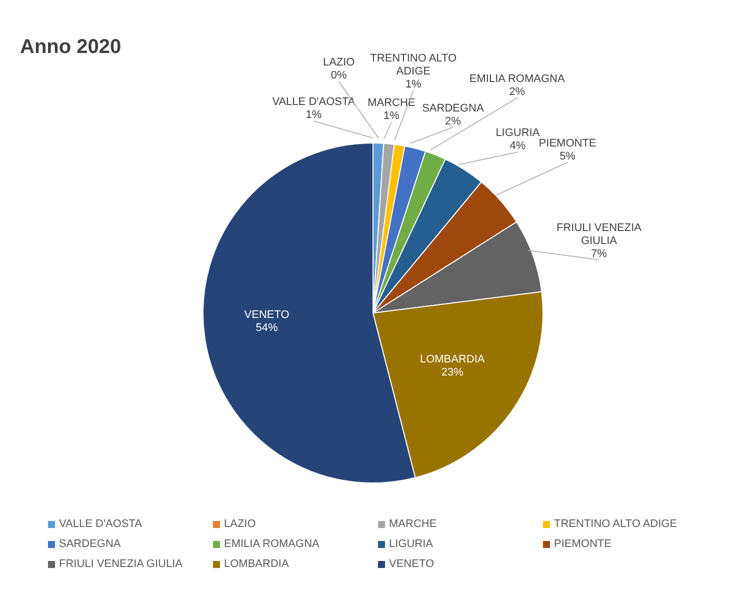 The image size is (735, 595). What do you see at coordinates (314, 102) in the screenshot?
I see `slice-label: VALLE D'AOSTA` at bounding box center [314, 102].